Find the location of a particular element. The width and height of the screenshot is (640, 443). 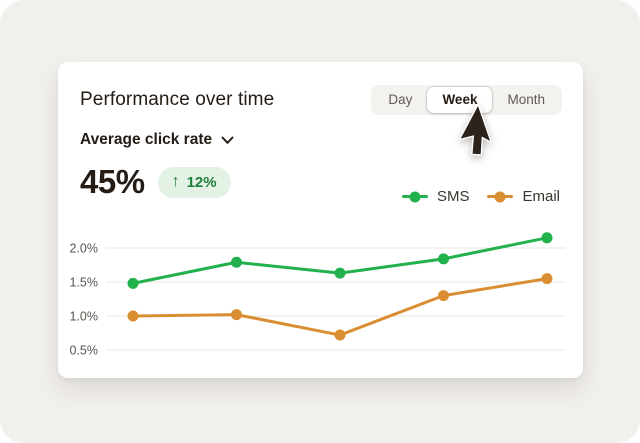

toggle-week: Week is located at coordinates (460, 100).